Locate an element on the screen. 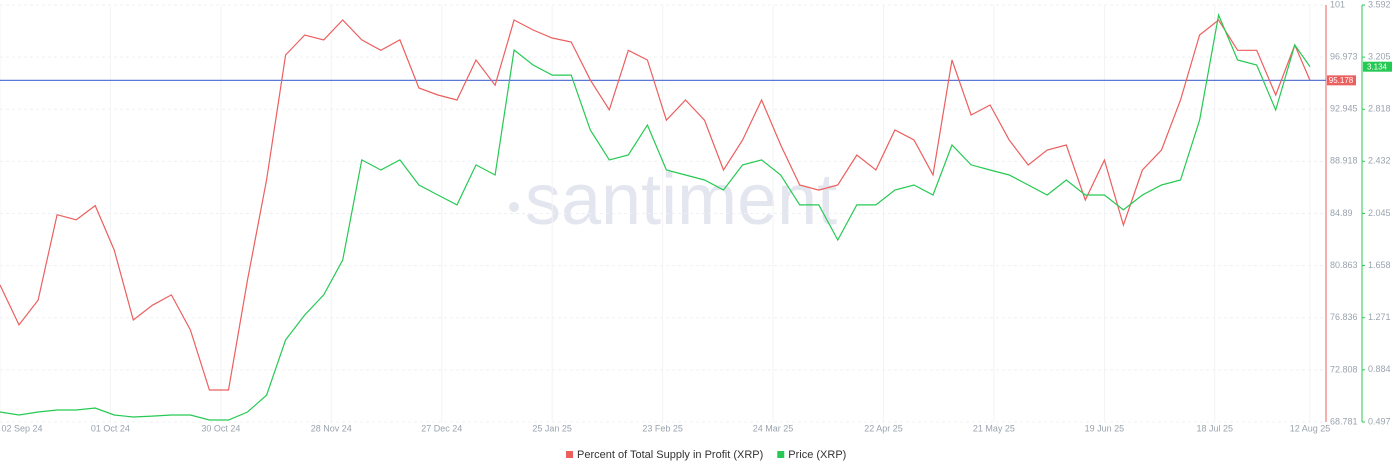 This screenshot has width=1400, height=473. x-tick-label: 23 Feb 25 is located at coordinates (662, 428).